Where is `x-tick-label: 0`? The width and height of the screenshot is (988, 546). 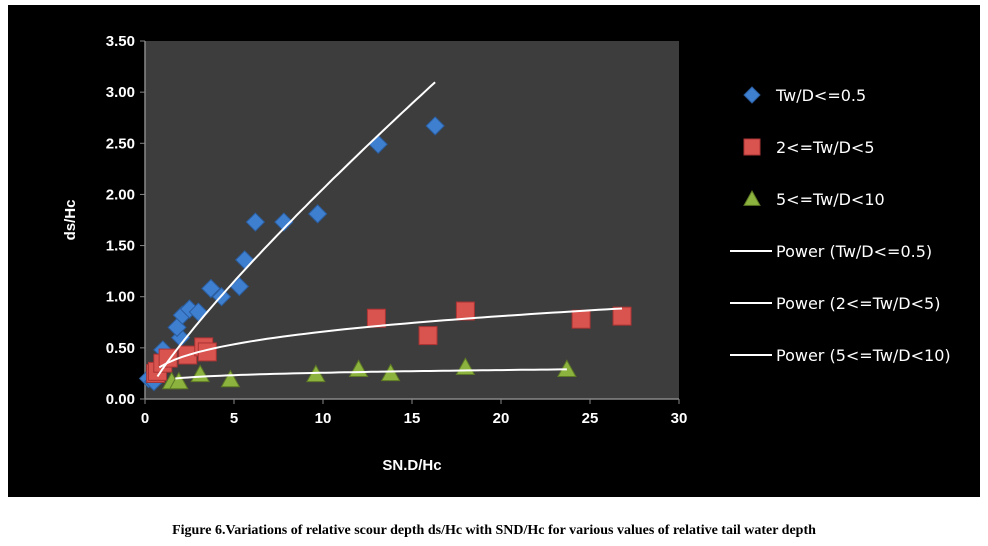 x-tick-label: 0 is located at coordinates (145, 418).